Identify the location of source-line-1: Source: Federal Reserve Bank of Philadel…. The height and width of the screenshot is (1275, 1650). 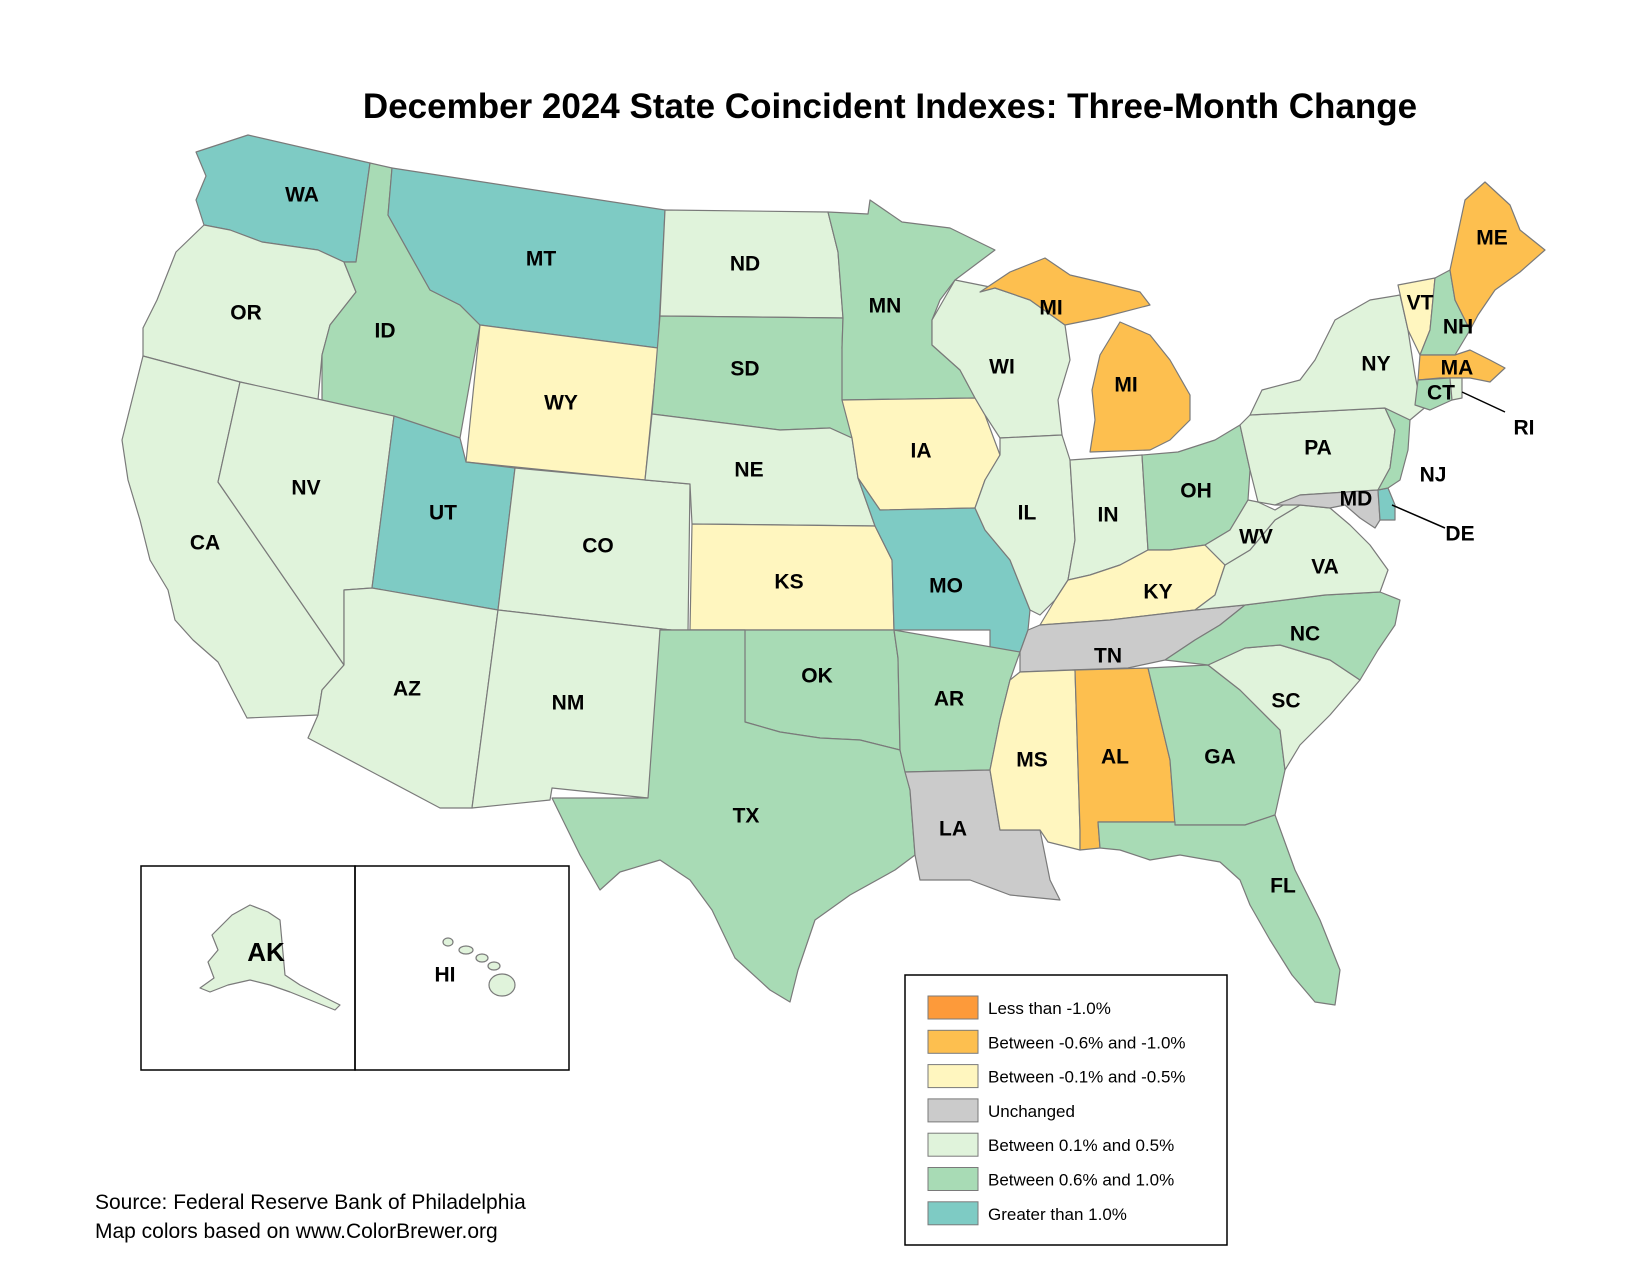
(310, 1202).